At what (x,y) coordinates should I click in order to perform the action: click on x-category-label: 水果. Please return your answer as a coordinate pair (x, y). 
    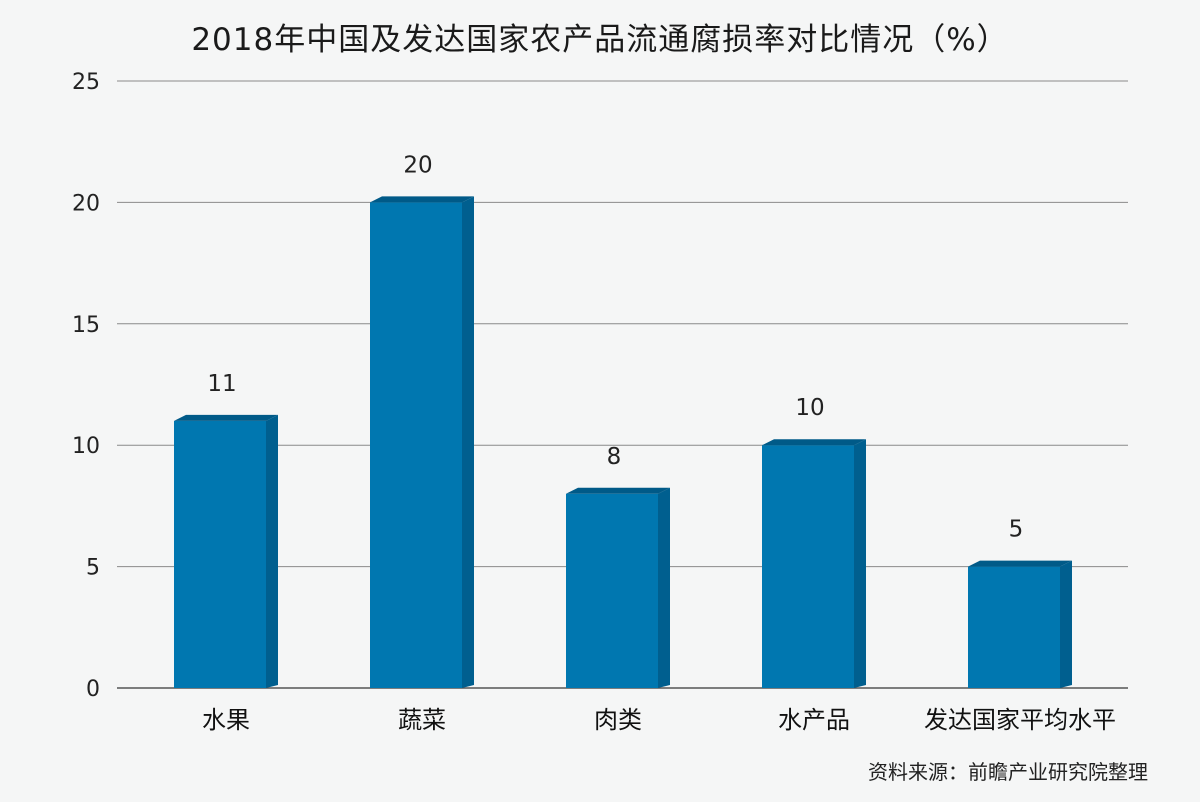
    Looking at the image, I should click on (226, 720).